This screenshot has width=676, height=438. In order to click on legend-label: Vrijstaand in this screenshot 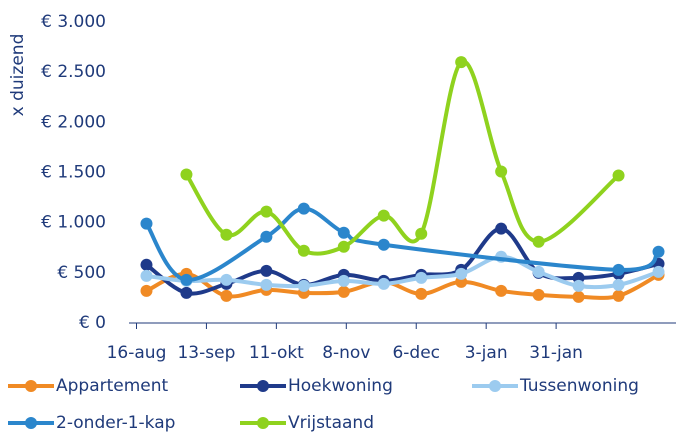, I will do `click(331, 423)`.